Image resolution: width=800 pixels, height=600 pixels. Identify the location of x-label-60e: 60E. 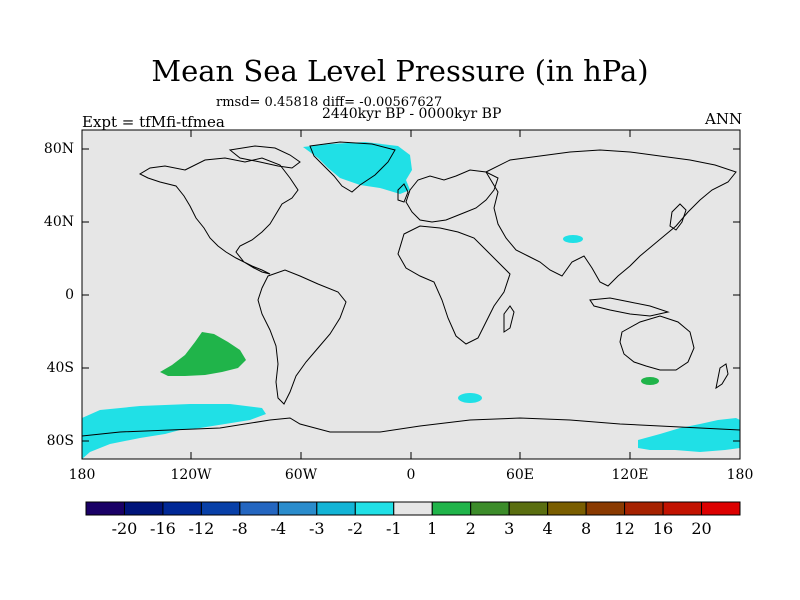
(520, 475).